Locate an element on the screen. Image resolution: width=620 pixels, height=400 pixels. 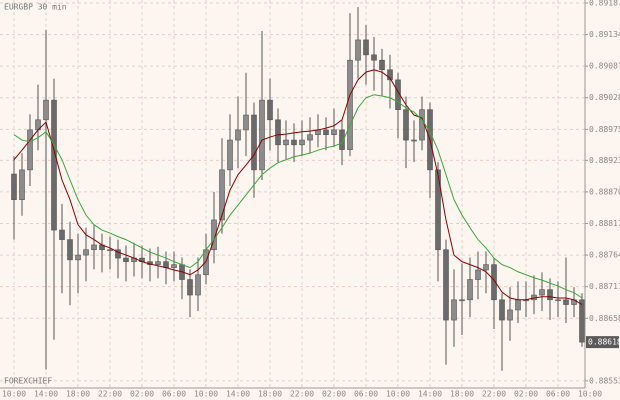
y-tick-label: 0.89187 is located at coordinates (604, 3).